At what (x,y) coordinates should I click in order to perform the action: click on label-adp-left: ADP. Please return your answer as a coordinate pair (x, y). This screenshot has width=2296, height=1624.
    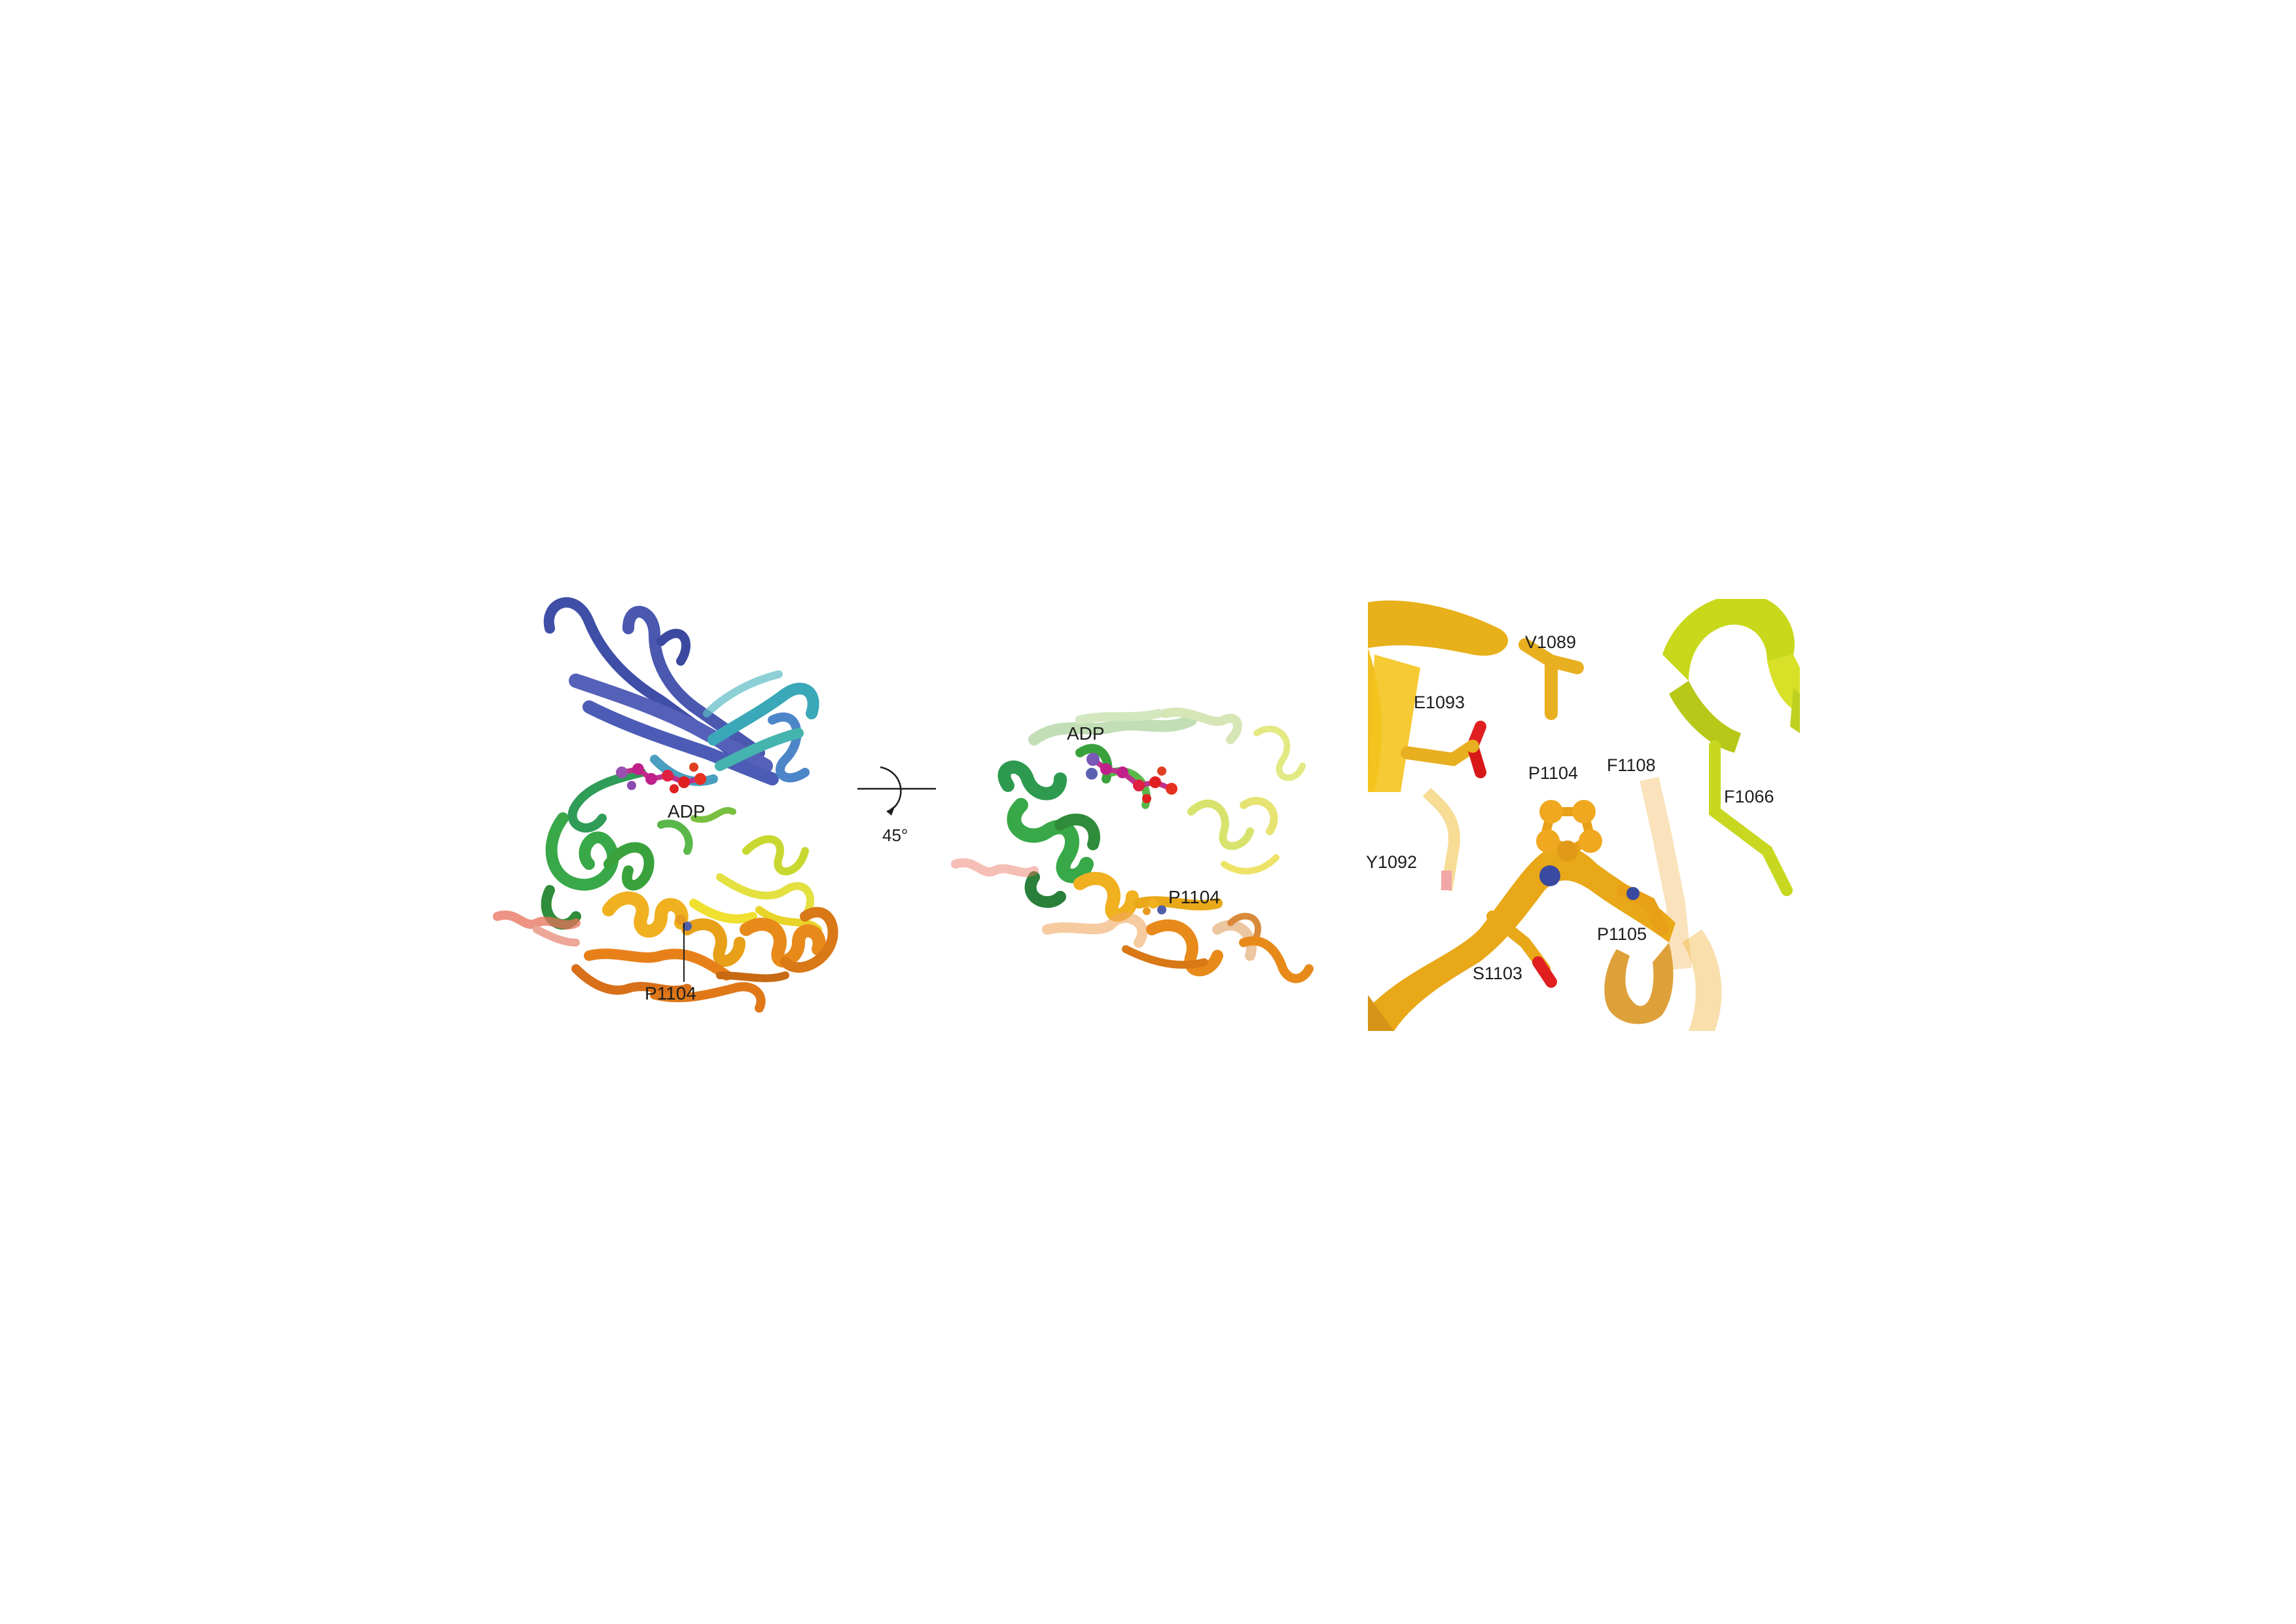
    Looking at the image, I should click on (687, 811).